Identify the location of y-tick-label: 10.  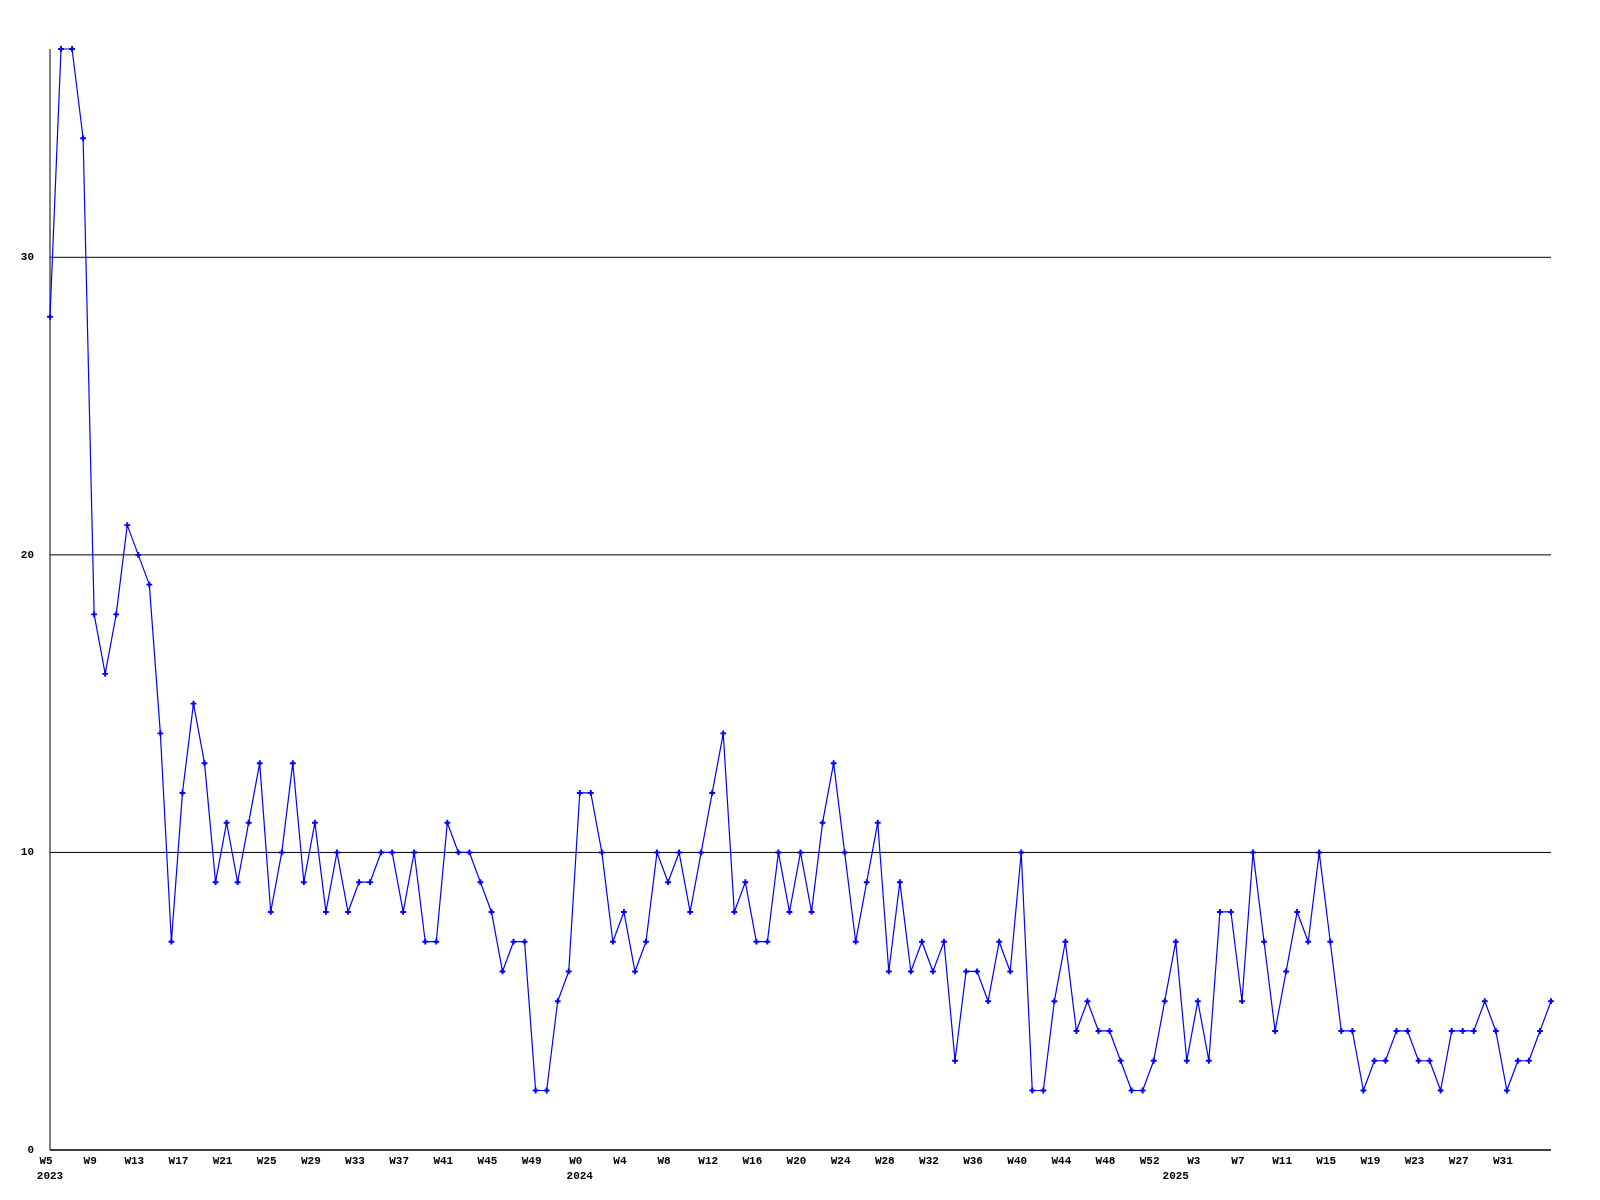
(27, 852).